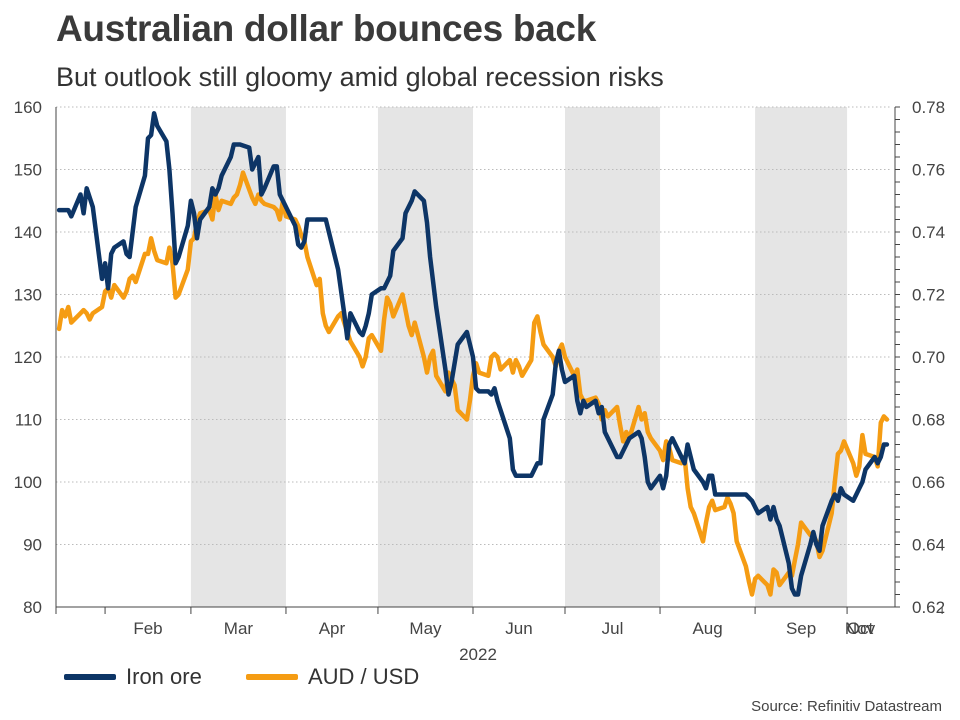 The width and height of the screenshot is (960, 720). I want to click on left-tick-label: 110, so click(28, 420).